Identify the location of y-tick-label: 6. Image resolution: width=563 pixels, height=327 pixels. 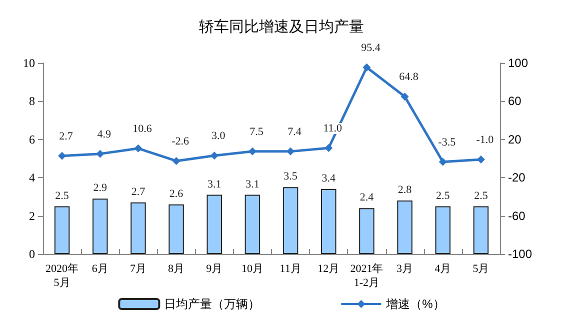
(32, 139).